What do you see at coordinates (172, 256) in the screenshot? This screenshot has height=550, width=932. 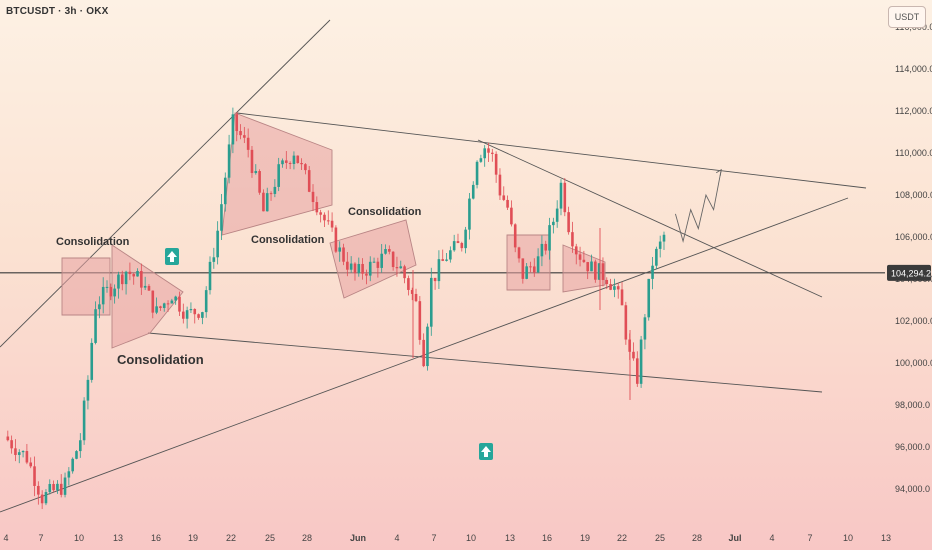 I see `up-arrow-icon` at bounding box center [172, 256].